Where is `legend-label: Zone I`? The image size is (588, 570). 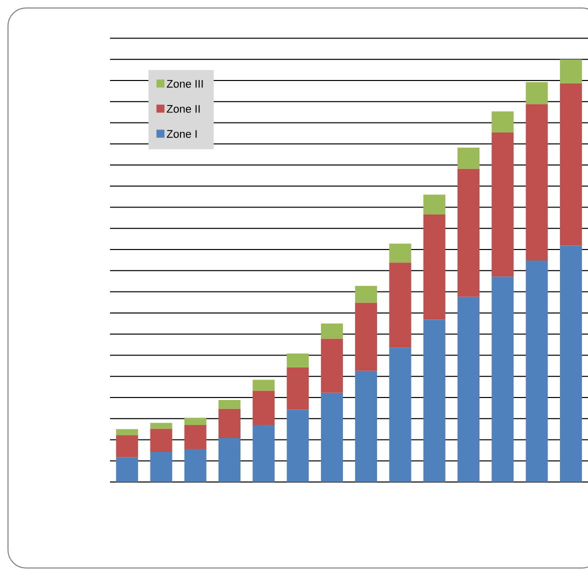
legend-label: Zone I is located at coordinates (181, 134).